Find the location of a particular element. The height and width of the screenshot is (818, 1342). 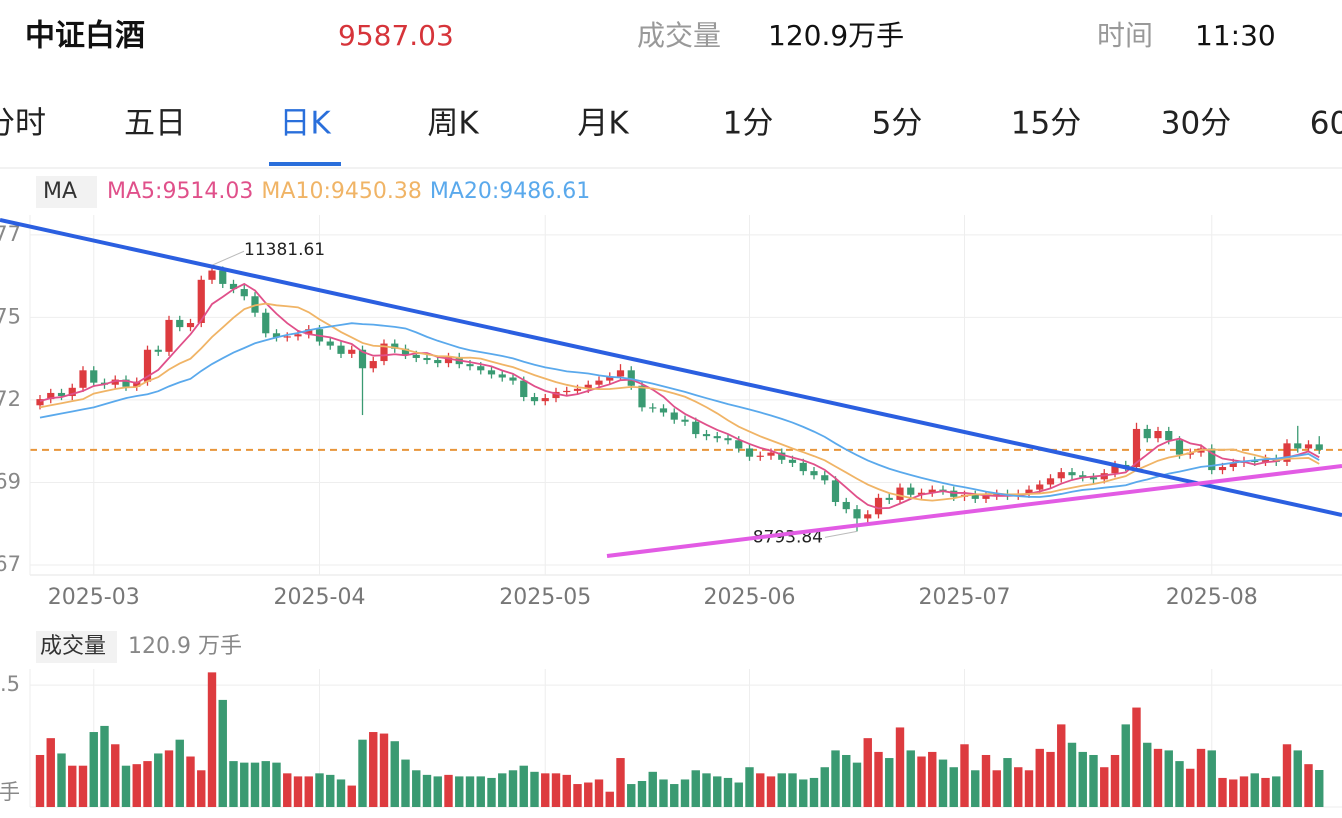

tab: 60分 is located at coordinates (1326, 124).